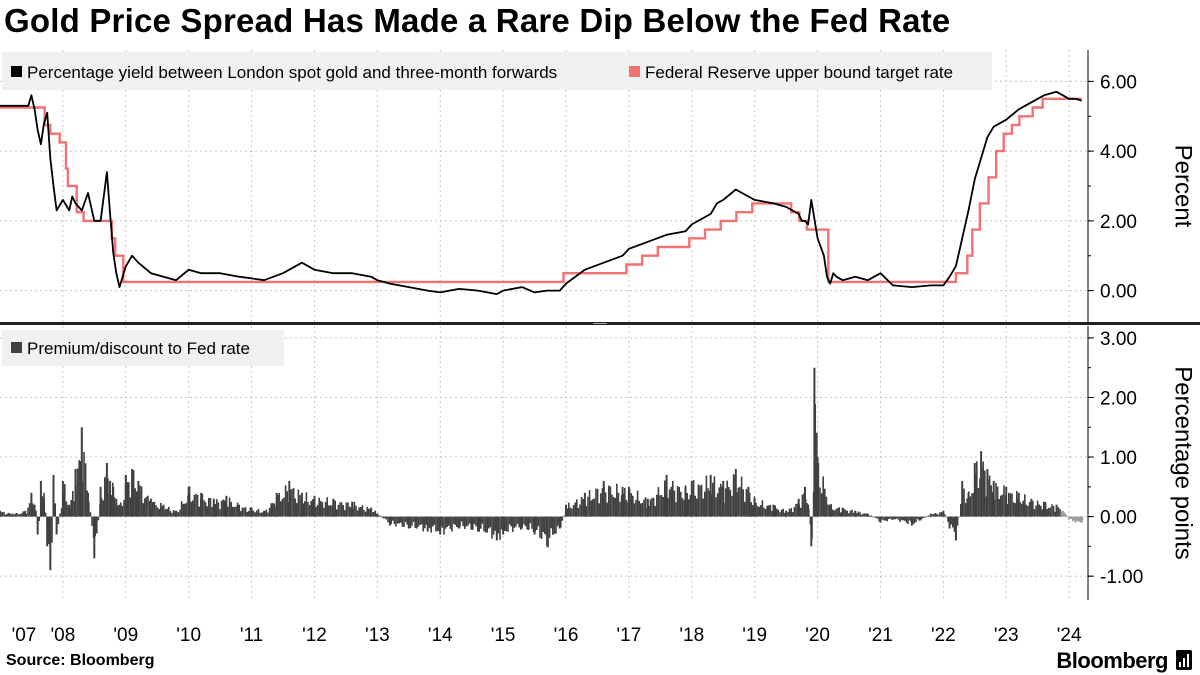 This screenshot has height=675, width=1200. Describe the element at coordinates (143, 348) in the screenshot. I see `legend-bottom-background` at that location.